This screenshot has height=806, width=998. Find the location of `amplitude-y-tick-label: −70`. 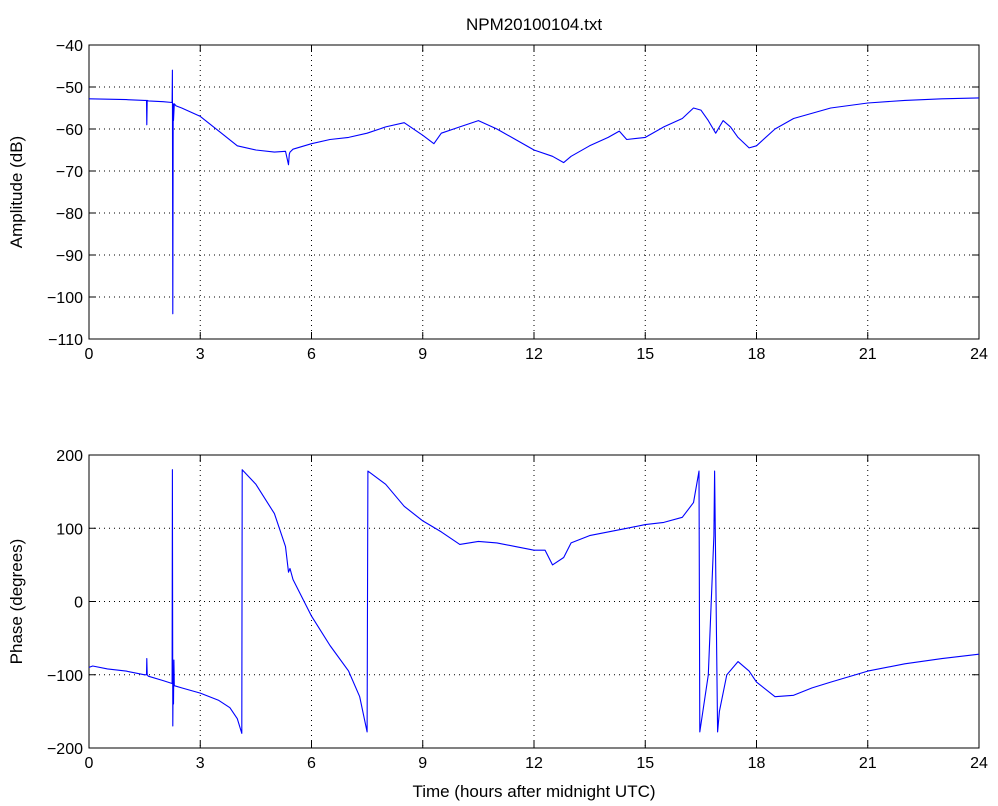

amplitude-y-tick-label: −70 is located at coordinates (69, 172).